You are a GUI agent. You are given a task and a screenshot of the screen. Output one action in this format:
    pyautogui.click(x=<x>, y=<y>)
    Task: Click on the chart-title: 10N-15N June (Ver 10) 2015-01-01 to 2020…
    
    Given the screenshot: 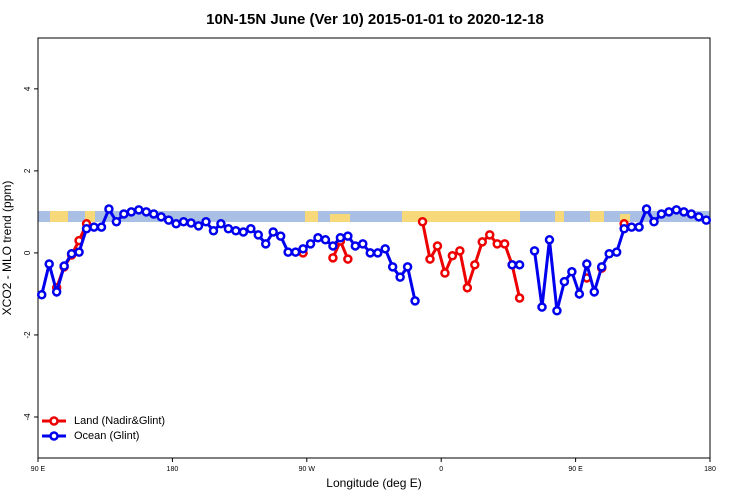 What is the action you would take?
    pyautogui.click(x=375, y=19)
    